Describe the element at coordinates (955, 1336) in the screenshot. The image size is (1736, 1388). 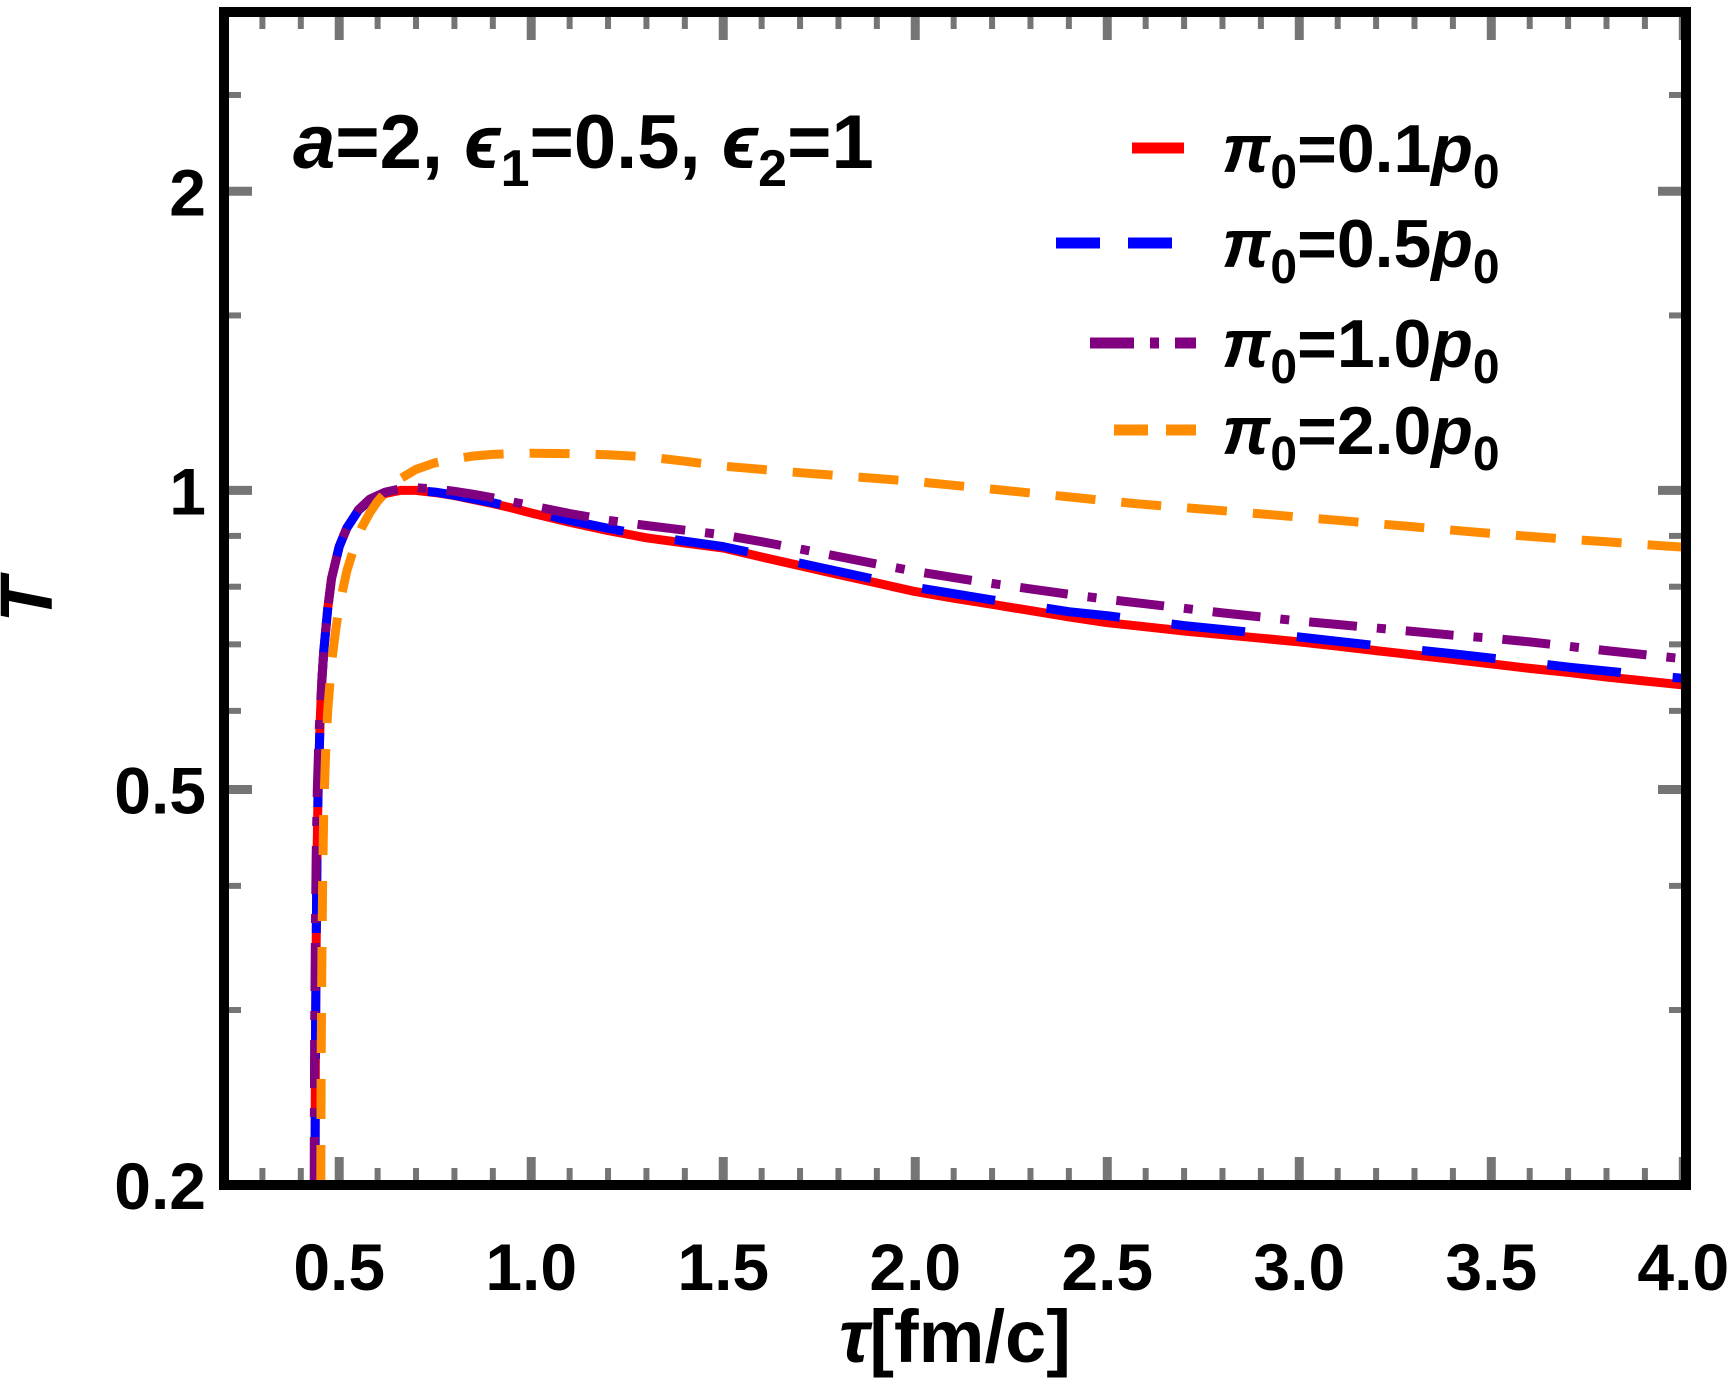
I see `x-axis-title: τ[fm/c]` at that location.